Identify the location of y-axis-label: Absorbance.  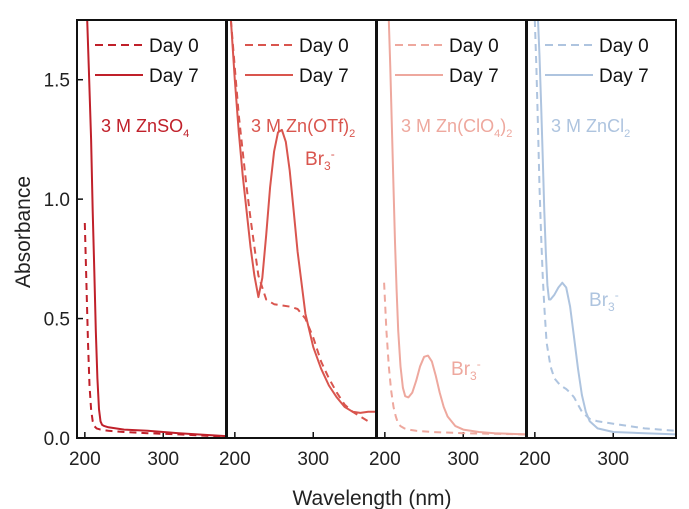
(23, 232).